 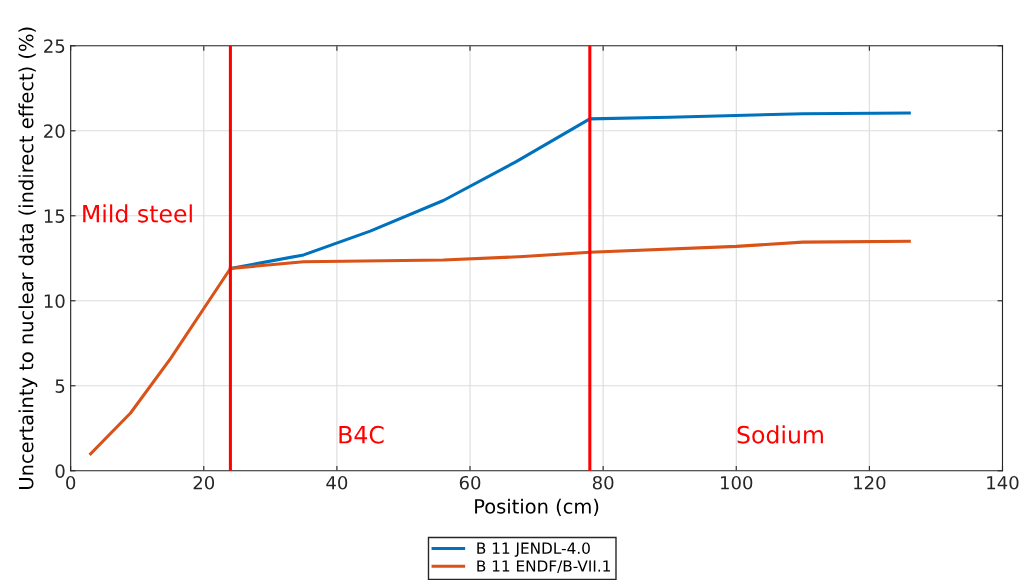 What do you see at coordinates (533, 549) in the screenshot?
I see `legend-label: B 11 JENDL-4.0` at bounding box center [533, 549].